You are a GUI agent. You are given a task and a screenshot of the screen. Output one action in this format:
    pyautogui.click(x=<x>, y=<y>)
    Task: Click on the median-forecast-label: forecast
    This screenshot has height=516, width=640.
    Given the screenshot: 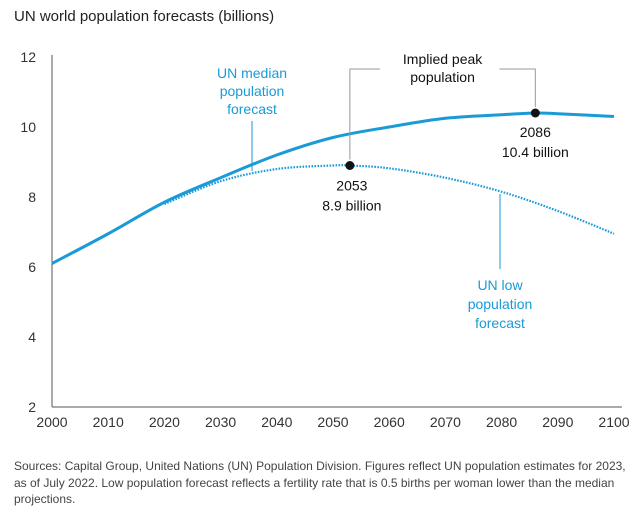 What is the action you would take?
    pyautogui.click(x=252, y=109)
    